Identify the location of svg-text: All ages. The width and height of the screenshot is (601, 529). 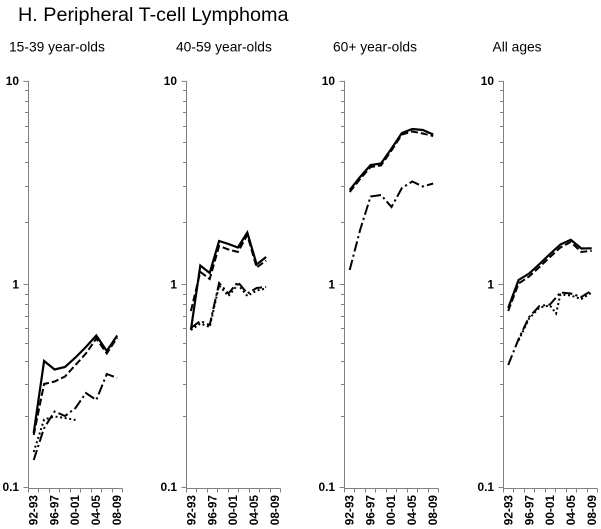
(517, 46).